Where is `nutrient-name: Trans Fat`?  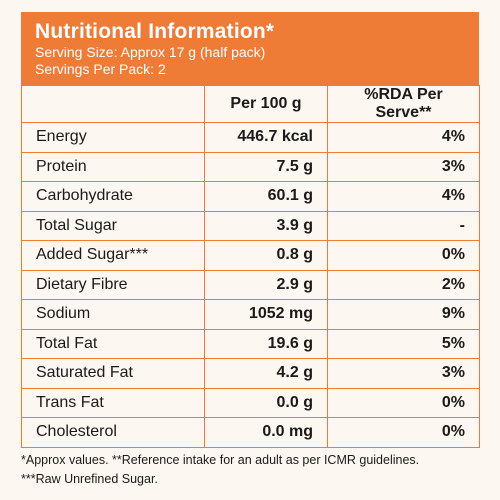 nutrient-name: Trans Fat is located at coordinates (113, 402).